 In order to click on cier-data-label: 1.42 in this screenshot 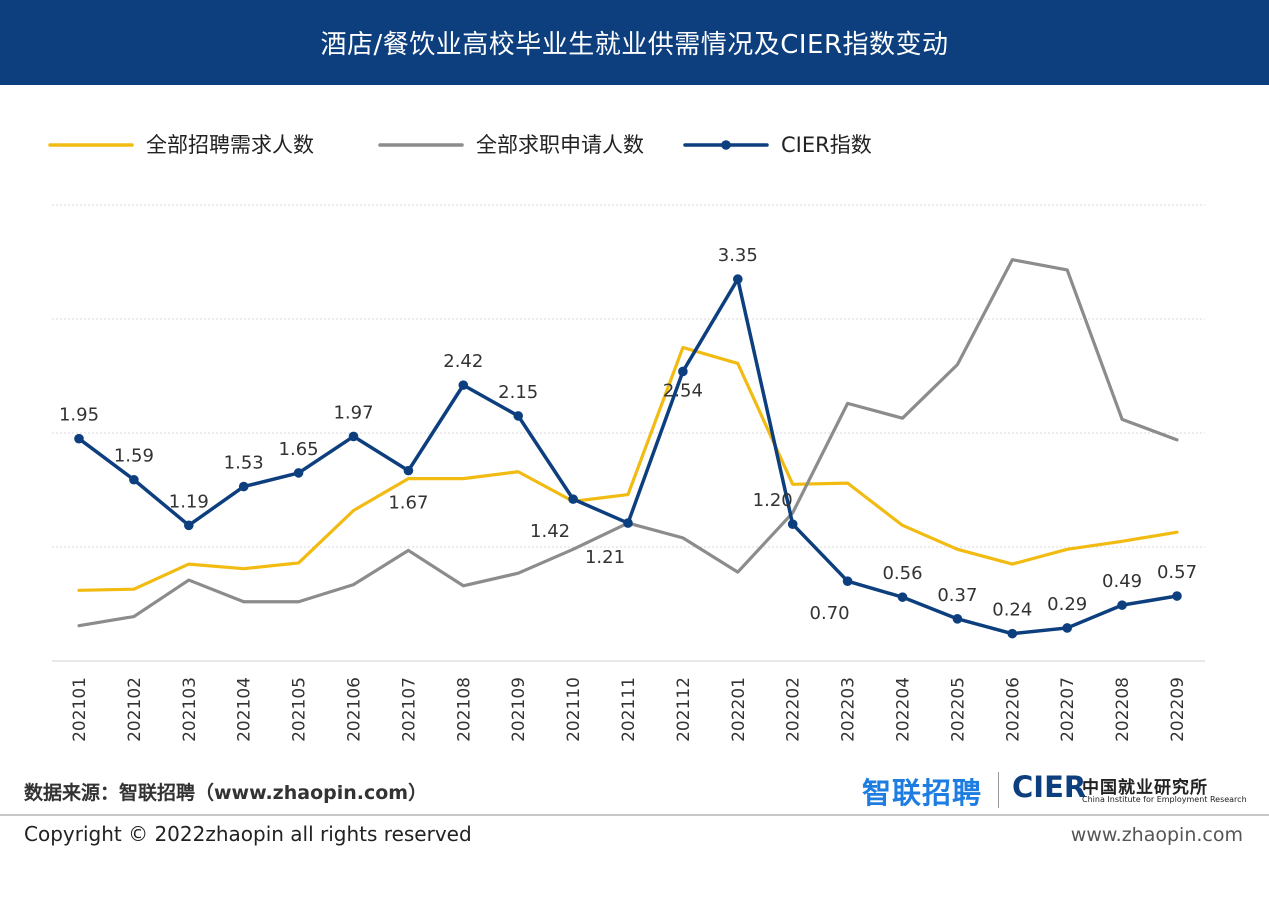, I will do `click(550, 531)`.